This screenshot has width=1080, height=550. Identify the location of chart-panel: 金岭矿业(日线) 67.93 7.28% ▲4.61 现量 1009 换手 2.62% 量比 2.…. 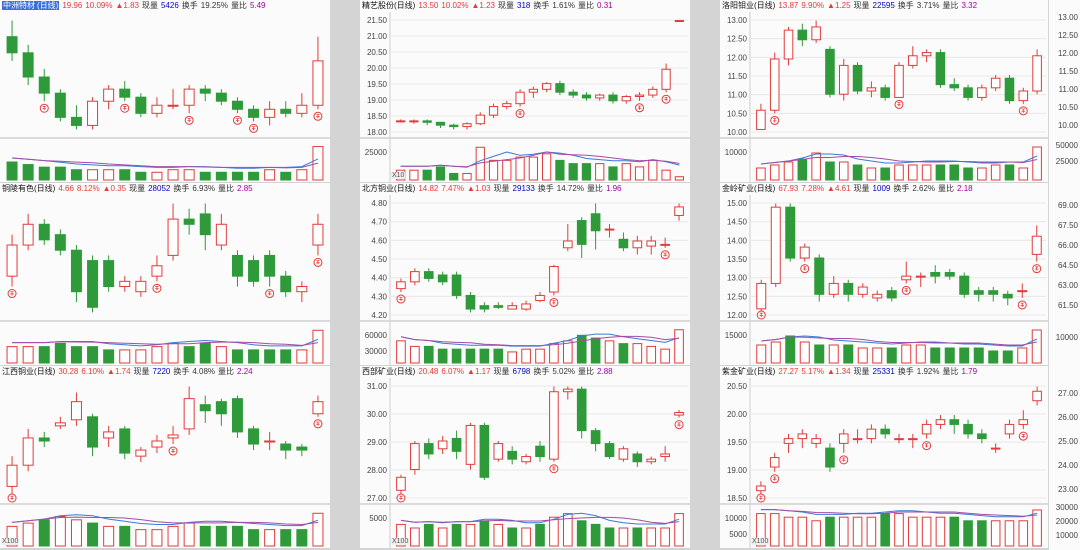
(884, 274).